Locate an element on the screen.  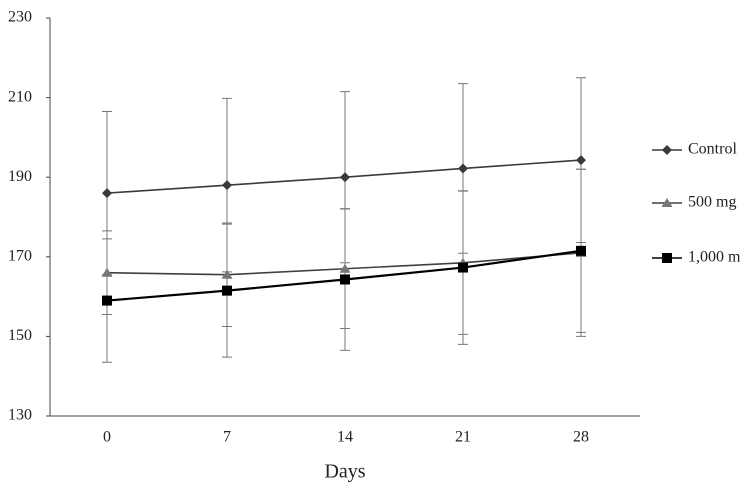
y-tick-label: 170 is located at coordinates (20, 255).